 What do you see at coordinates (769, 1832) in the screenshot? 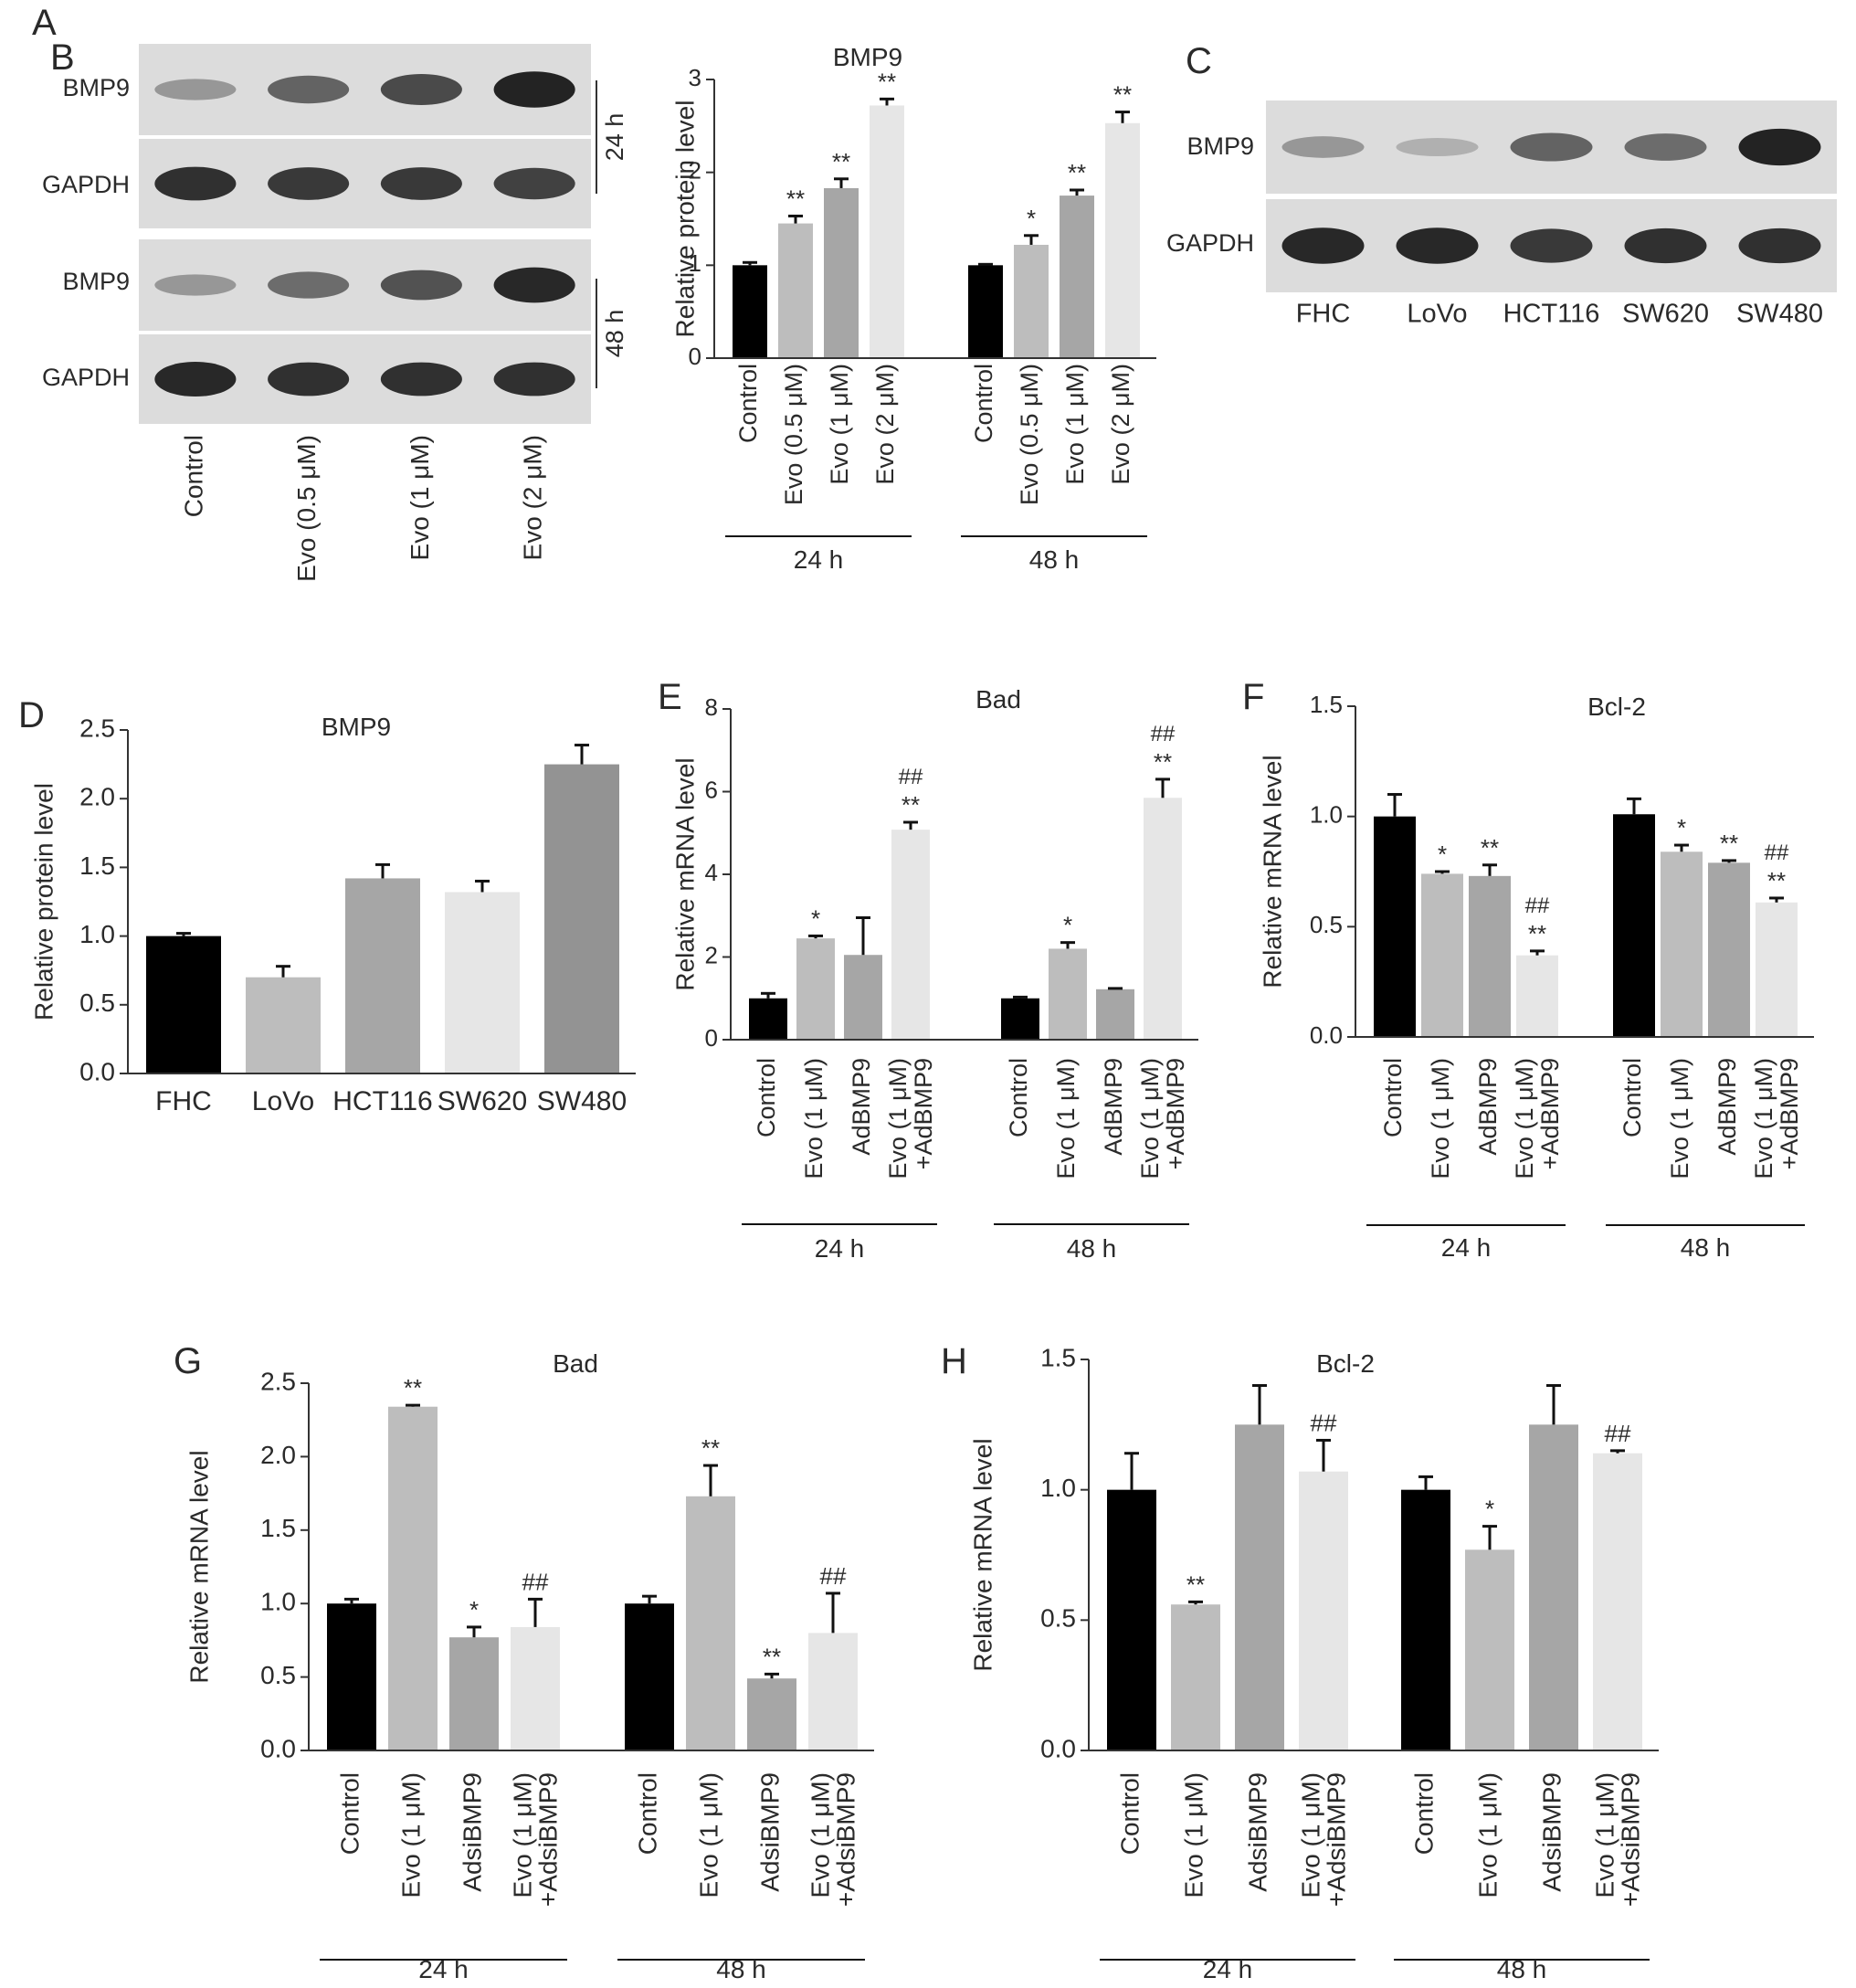
I see `category-label: AdsiBMP9` at bounding box center [769, 1832].